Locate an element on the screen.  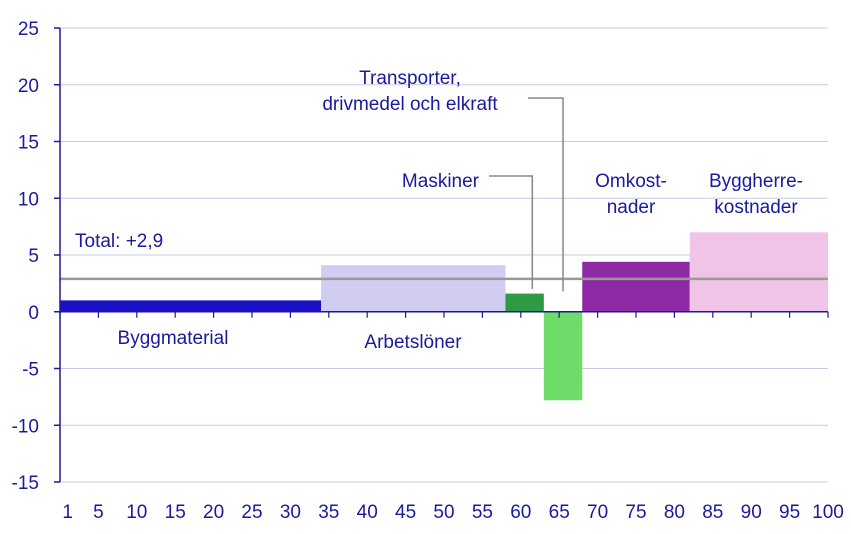
x-tick-label: 55 is located at coordinates (482, 512).